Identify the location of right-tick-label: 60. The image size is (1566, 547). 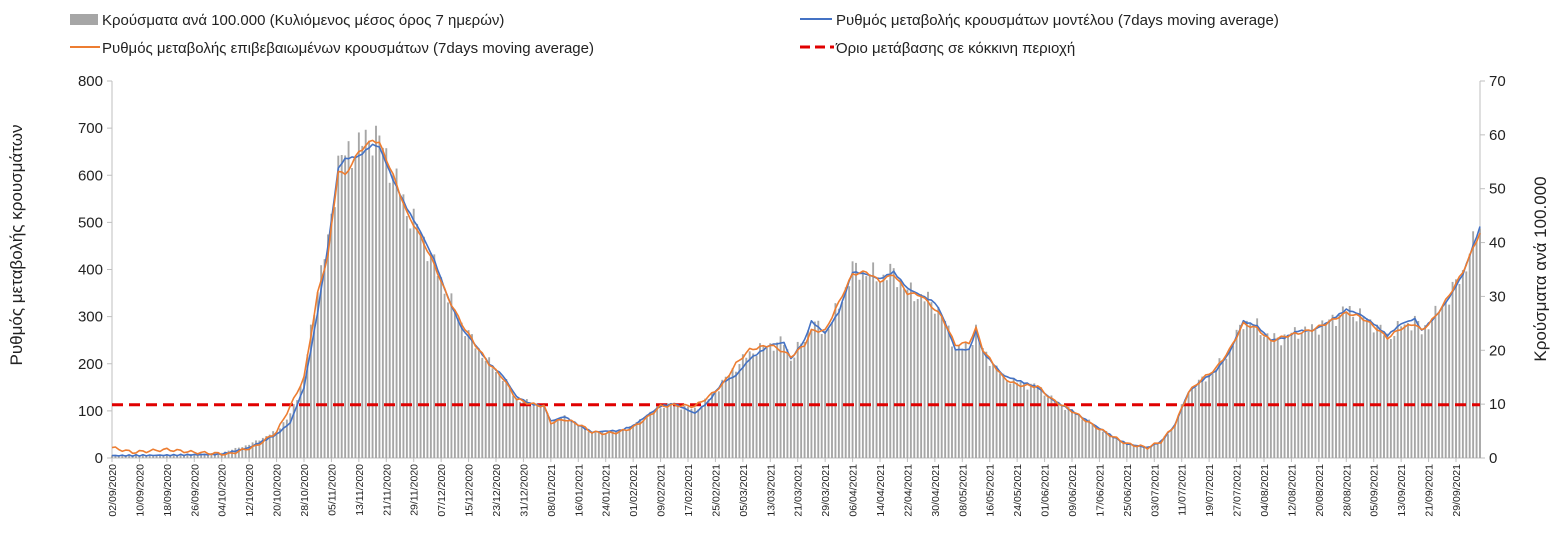
(1497, 135).